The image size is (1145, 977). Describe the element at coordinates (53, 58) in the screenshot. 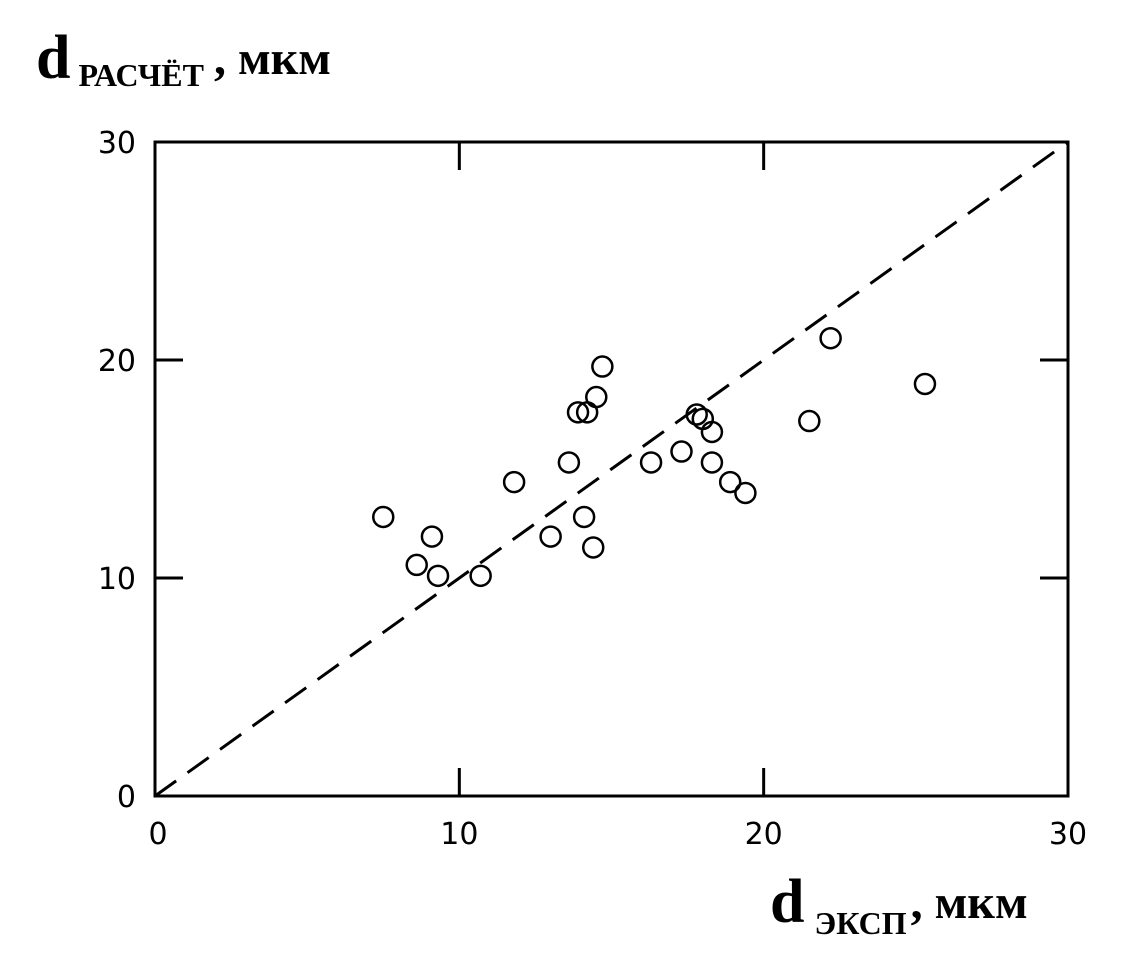

I see `y-axis-title-main: d` at that location.